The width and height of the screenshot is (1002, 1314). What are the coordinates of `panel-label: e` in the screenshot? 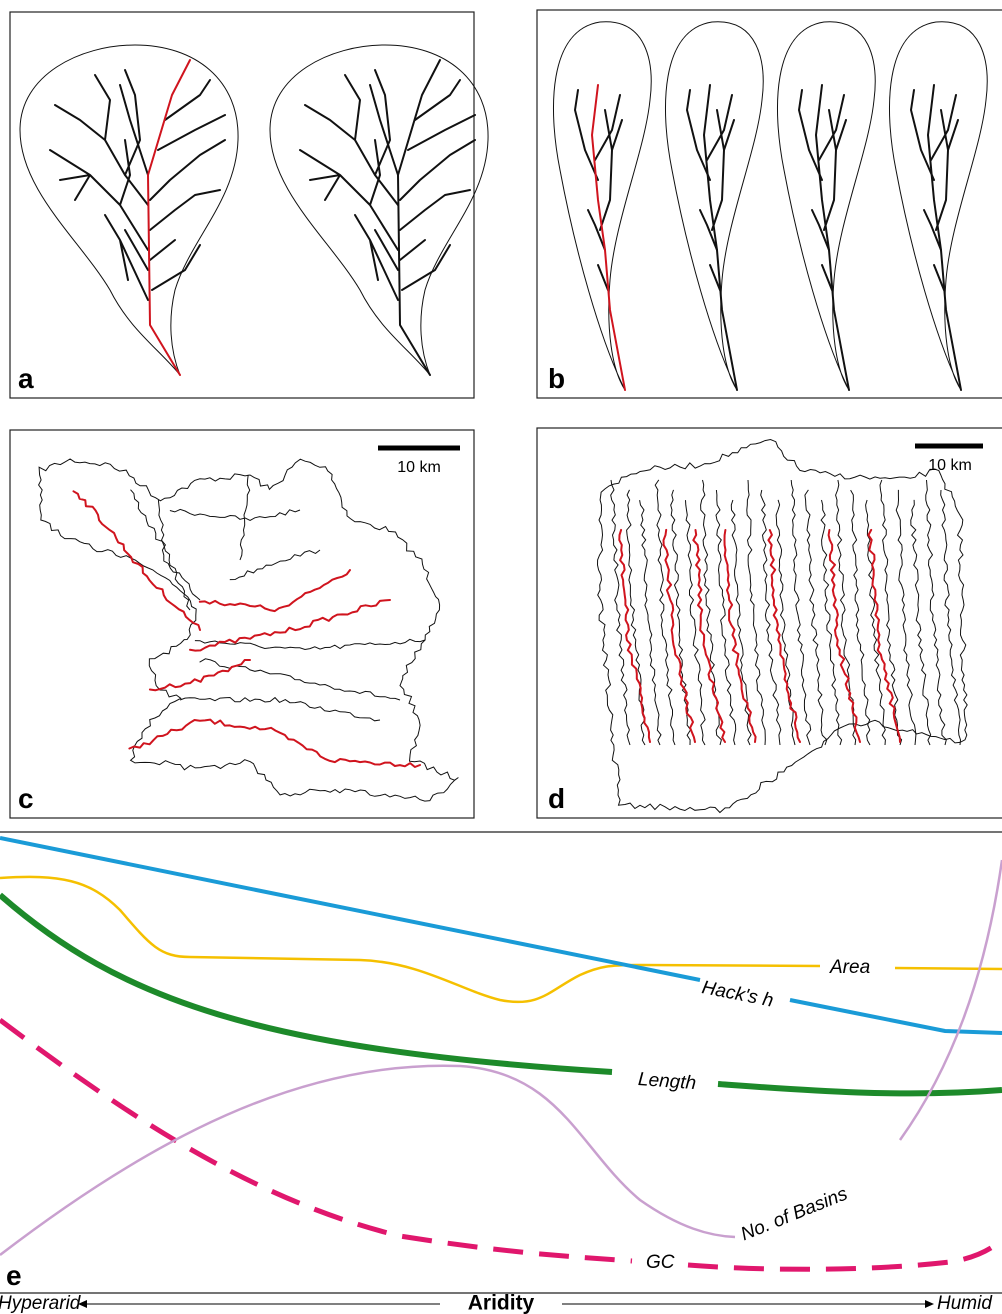 It's located at (14, 1275).